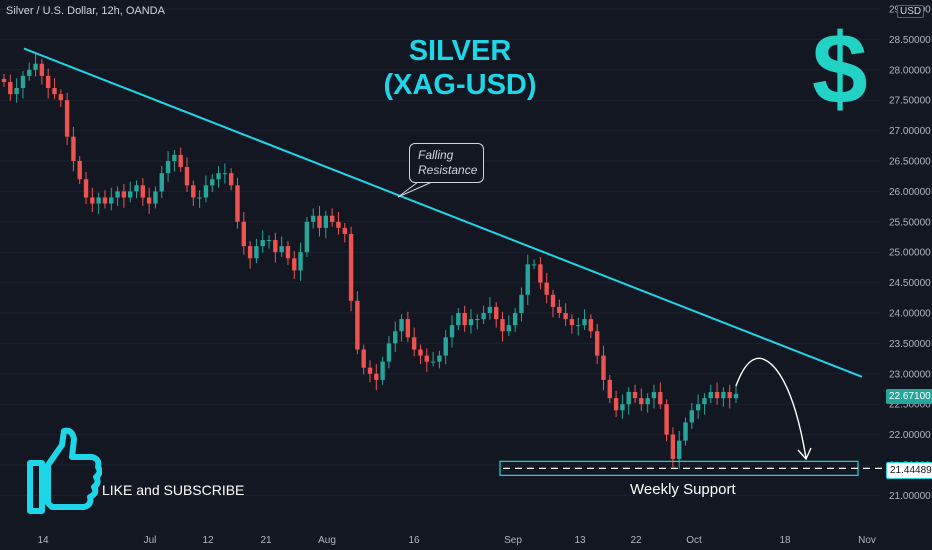 The image size is (932, 550). I want to click on time-tick-label: Nov, so click(867, 540).